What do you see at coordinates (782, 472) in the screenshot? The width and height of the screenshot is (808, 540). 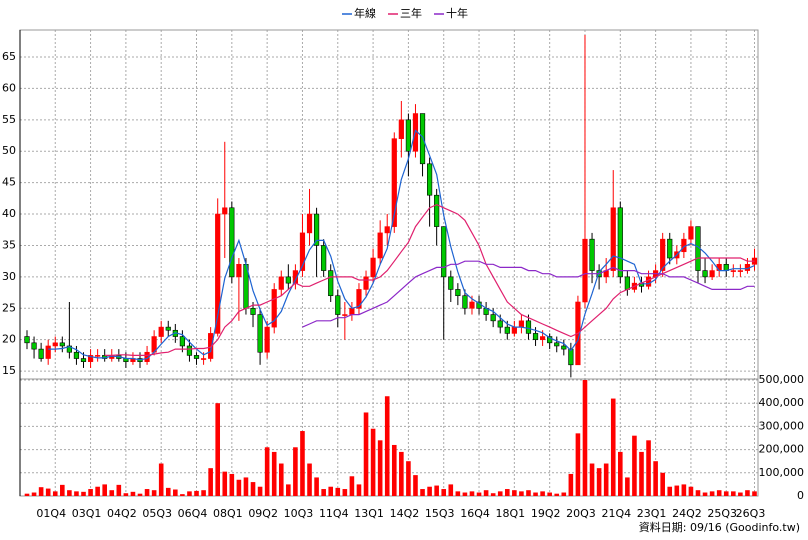 I see `y2-tick-label: 100,000` at bounding box center [782, 472].